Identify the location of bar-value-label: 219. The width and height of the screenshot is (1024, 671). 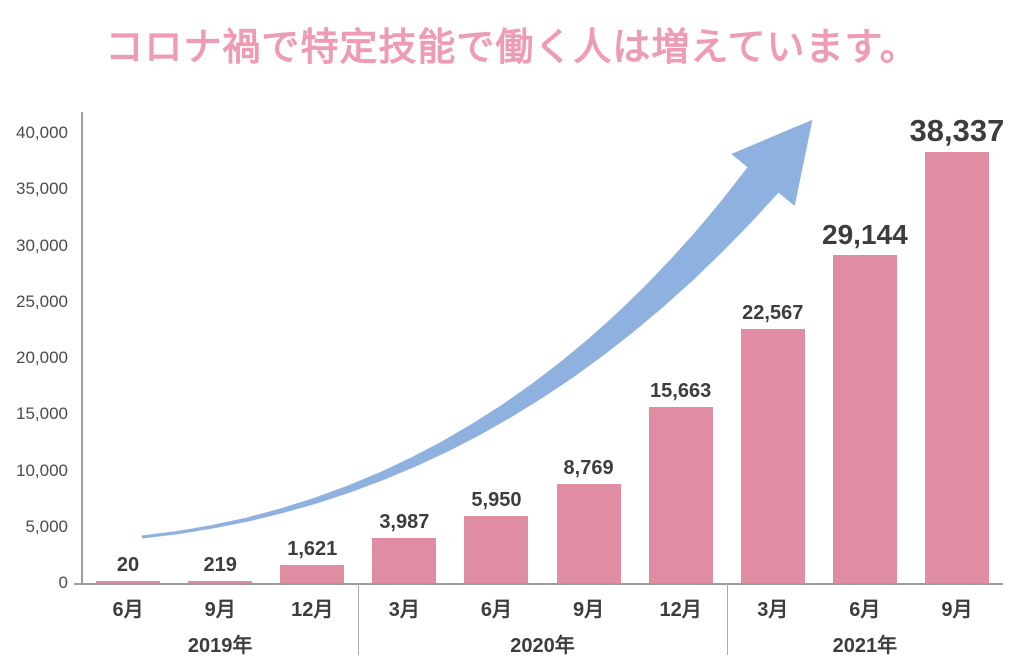
(220, 564).